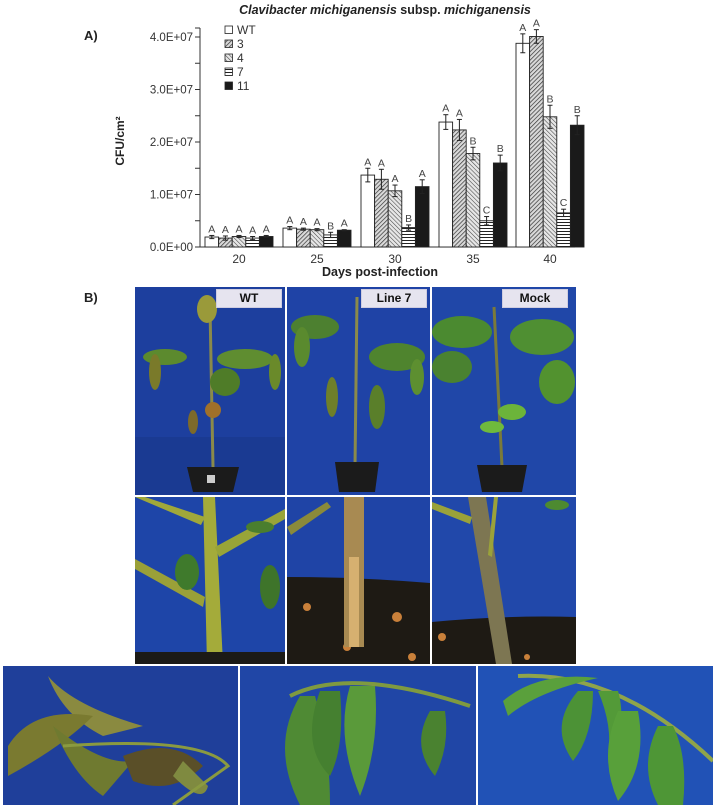 This screenshot has width=716, height=808. I want to click on x-axis-label: Days post-infection, so click(380, 272).